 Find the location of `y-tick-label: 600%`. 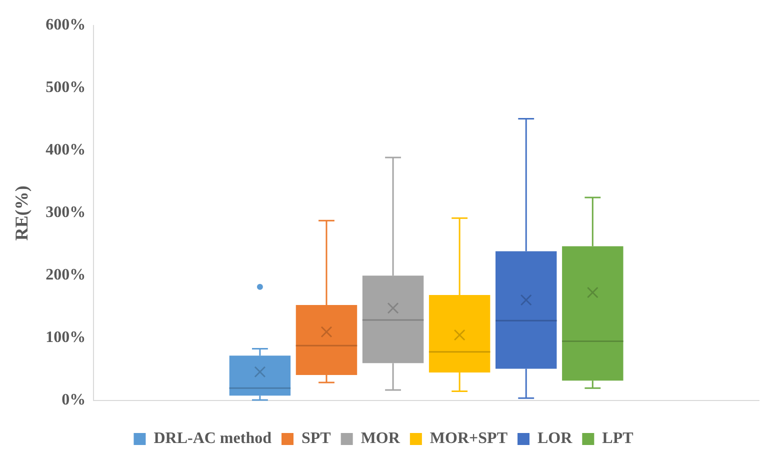

y-tick-label: 600% is located at coordinates (66, 25).